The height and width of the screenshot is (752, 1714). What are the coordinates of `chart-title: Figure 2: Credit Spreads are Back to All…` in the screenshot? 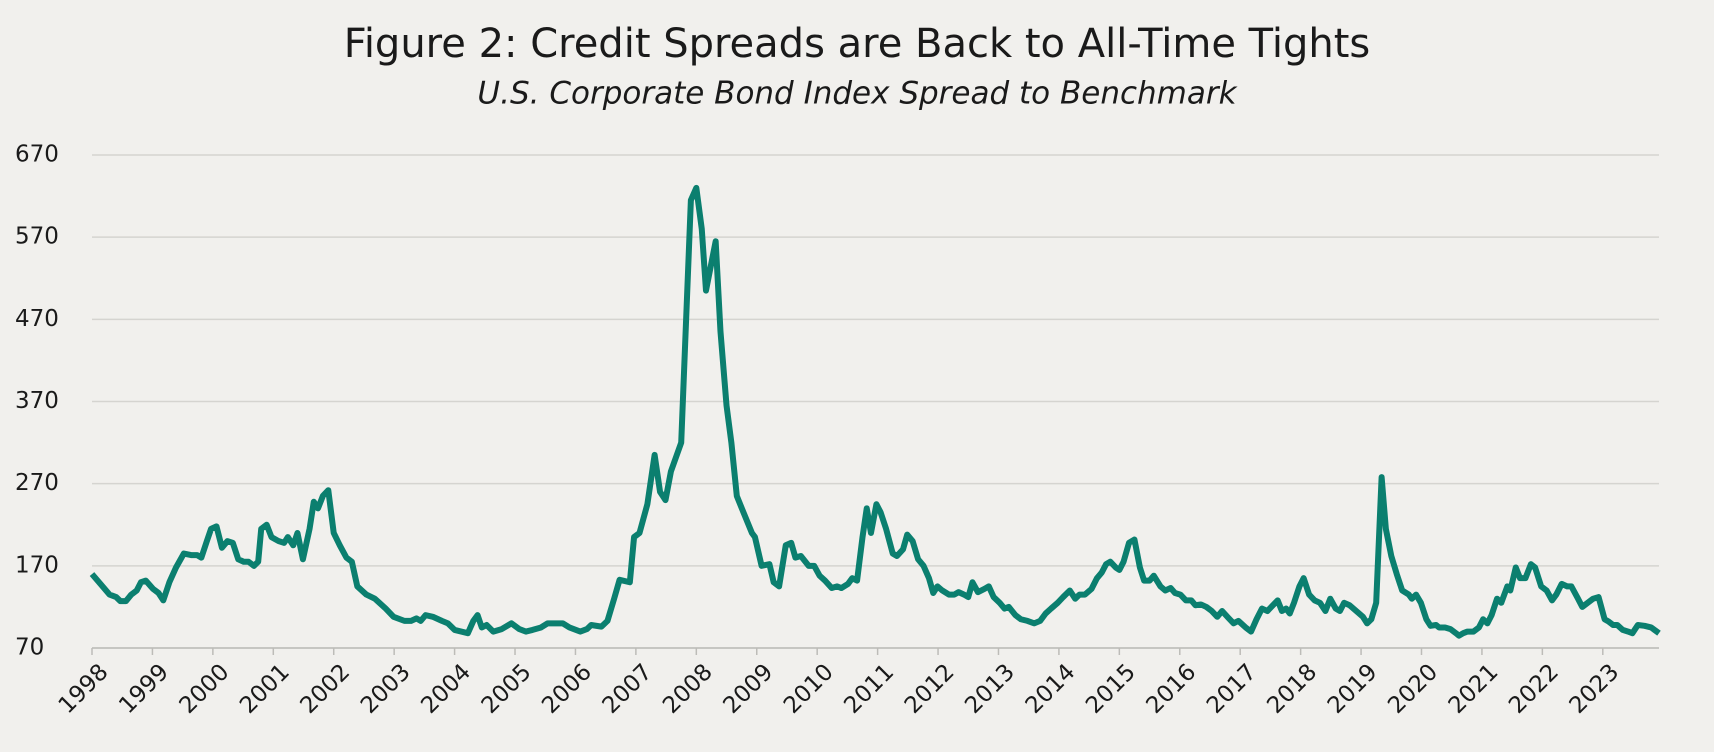 It's located at (857, 44).